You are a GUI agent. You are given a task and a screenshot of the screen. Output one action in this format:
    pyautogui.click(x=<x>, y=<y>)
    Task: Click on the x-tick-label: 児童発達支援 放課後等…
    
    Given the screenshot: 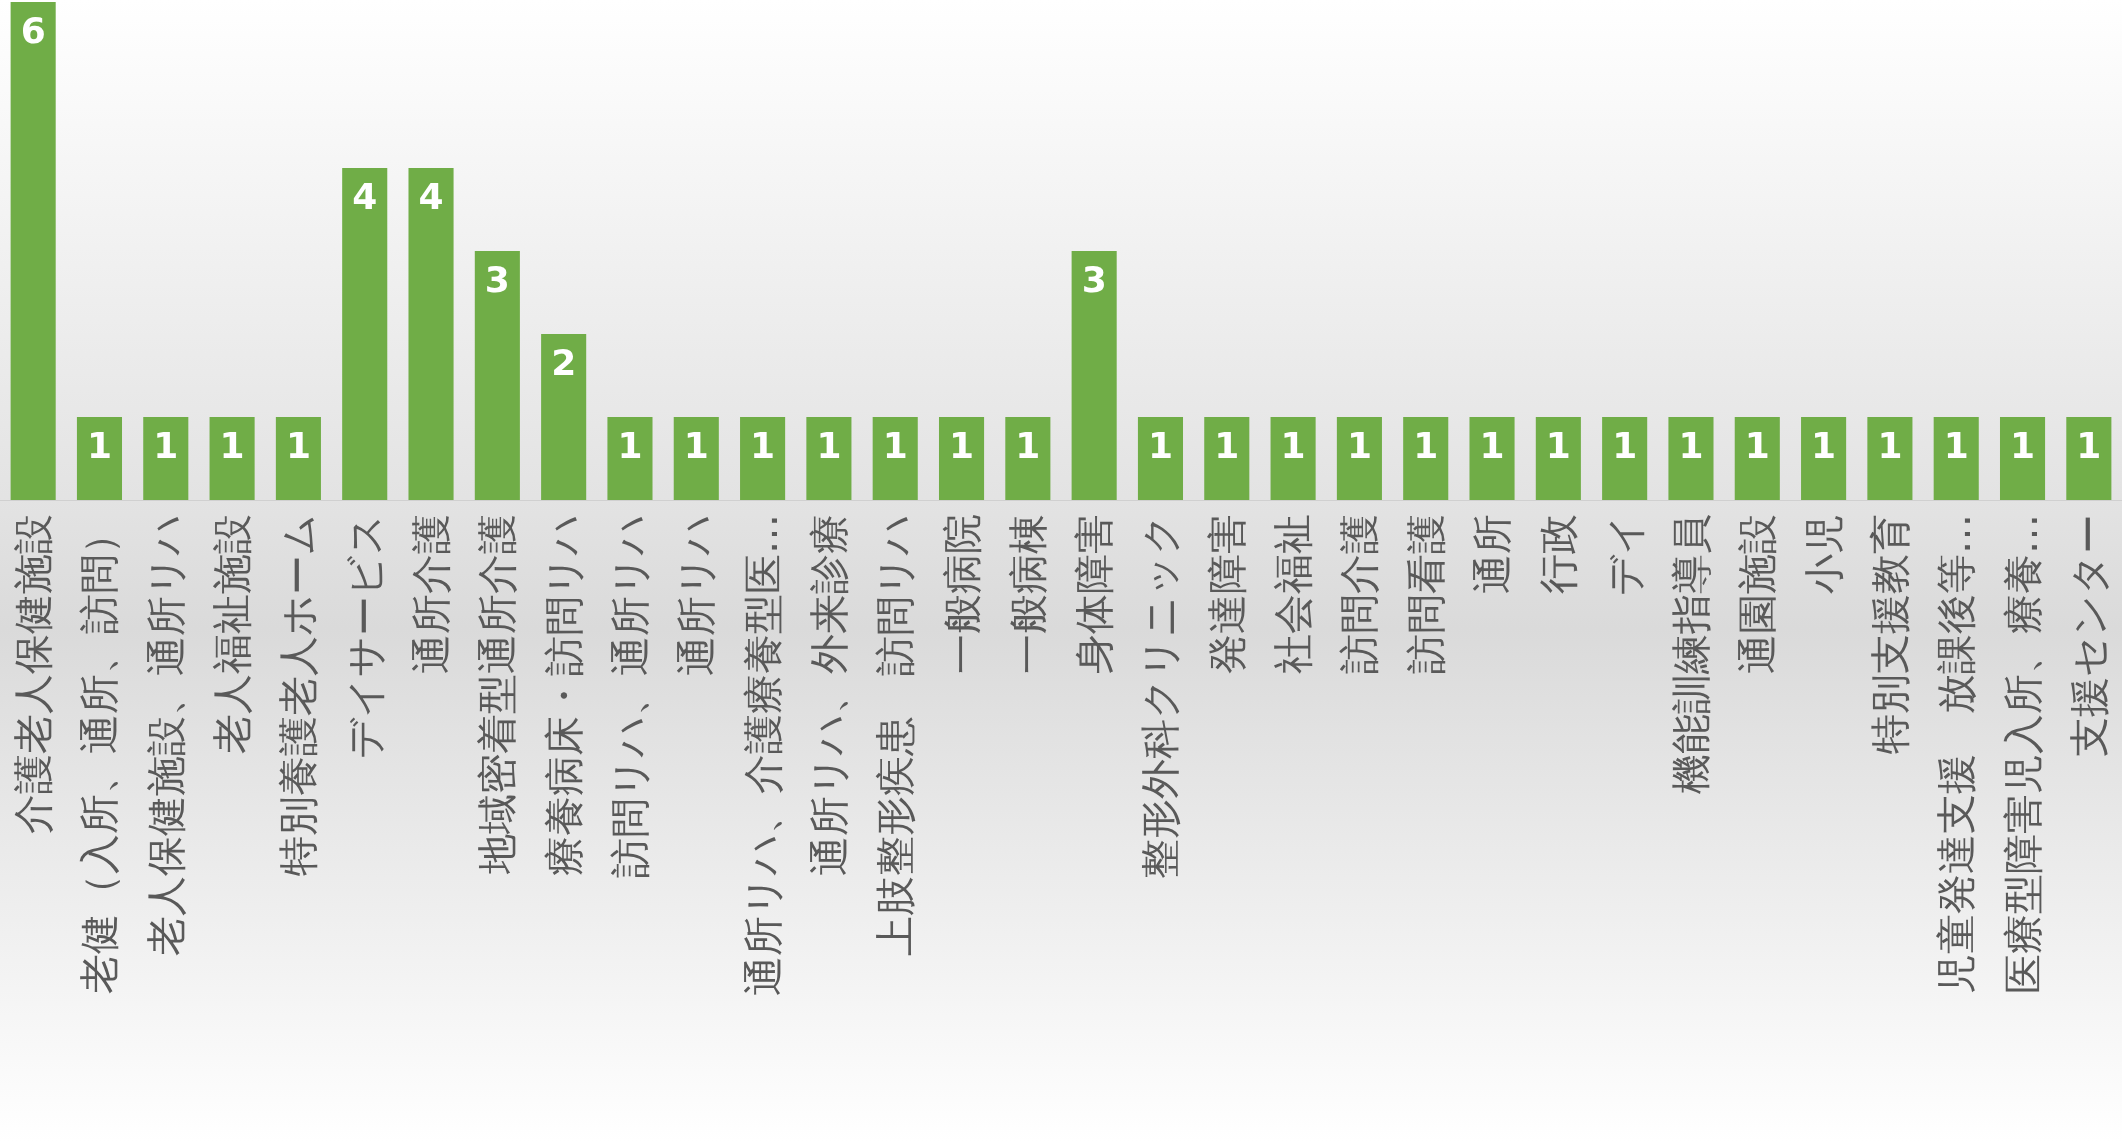 What is the action you would take?
    pyautogui.click(x=1956, y=754)
    